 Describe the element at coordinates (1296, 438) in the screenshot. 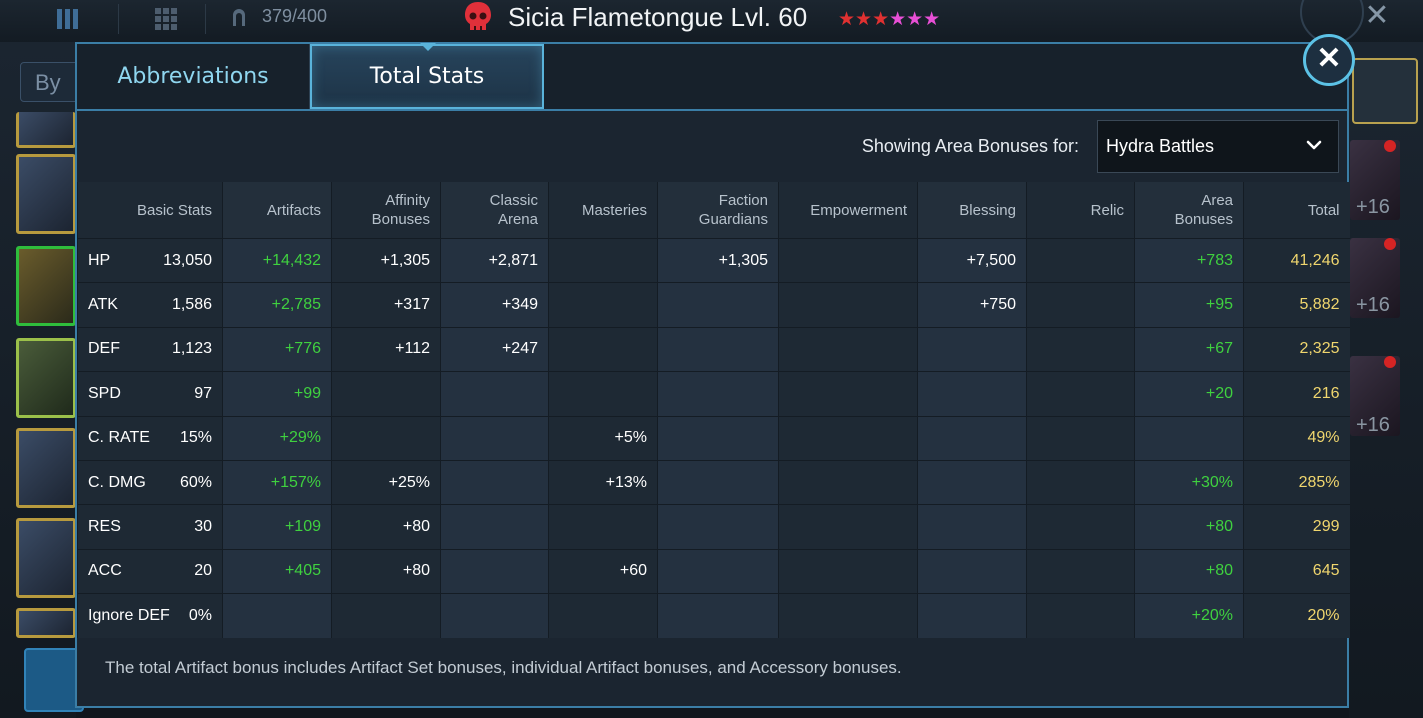

I see `total-cell: 49%` at that location.